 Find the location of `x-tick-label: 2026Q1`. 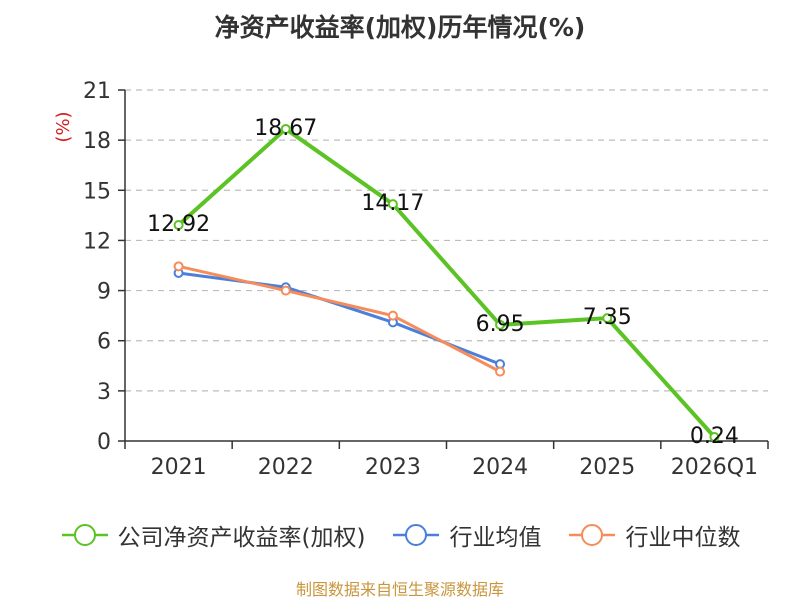

x-tick-label: 2026Q1 is located at coordinates (714, 467).